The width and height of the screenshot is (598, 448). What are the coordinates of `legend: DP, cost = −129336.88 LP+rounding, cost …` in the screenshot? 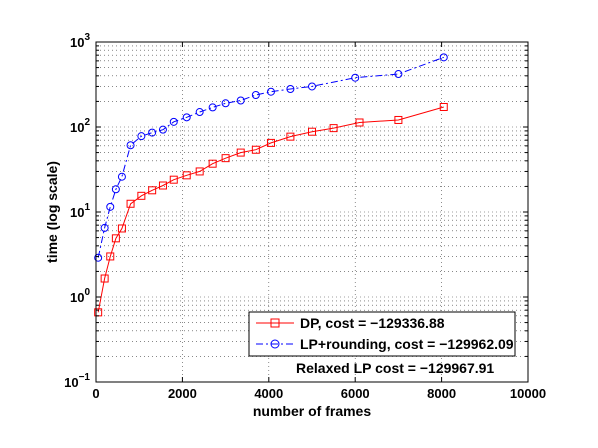 It's located at (382, 334).